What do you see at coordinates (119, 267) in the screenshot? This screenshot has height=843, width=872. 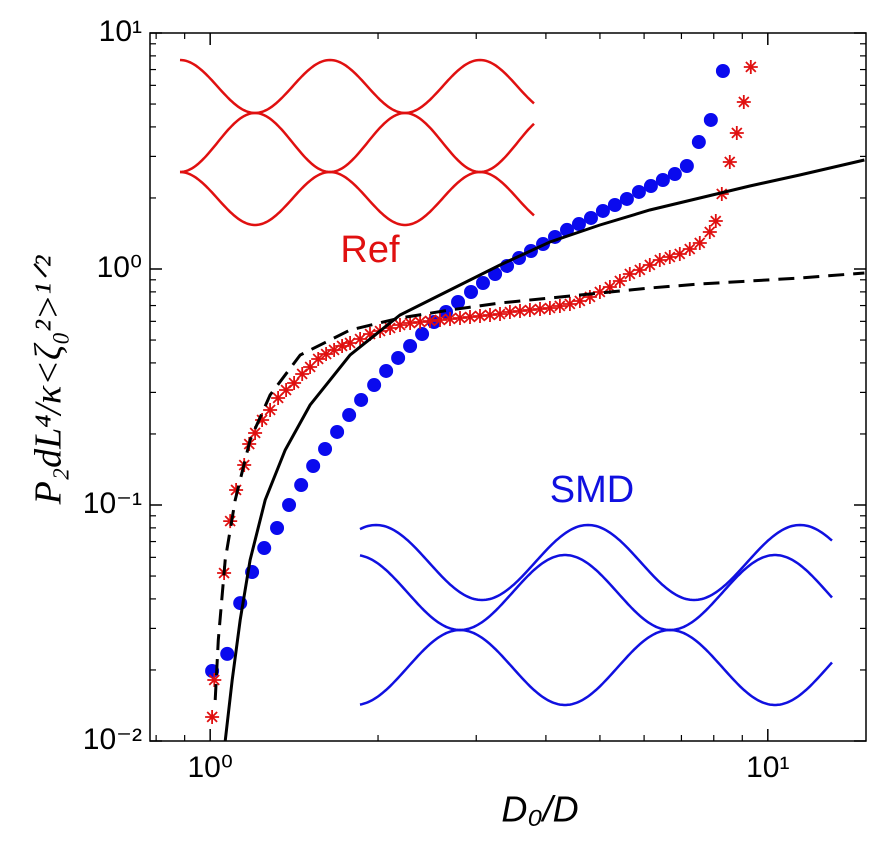 I see `y-tick-label: 10⁰` at bounding box center [119, 267].